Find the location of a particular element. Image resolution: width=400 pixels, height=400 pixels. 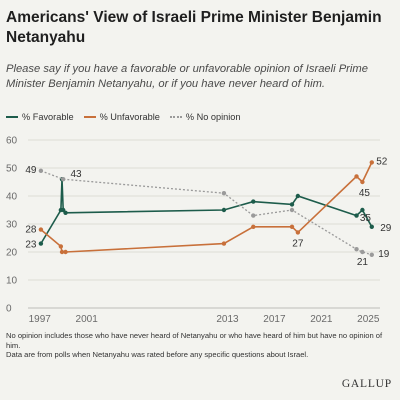

data-label-favorable: 29 is located at coordinates (386, 228).